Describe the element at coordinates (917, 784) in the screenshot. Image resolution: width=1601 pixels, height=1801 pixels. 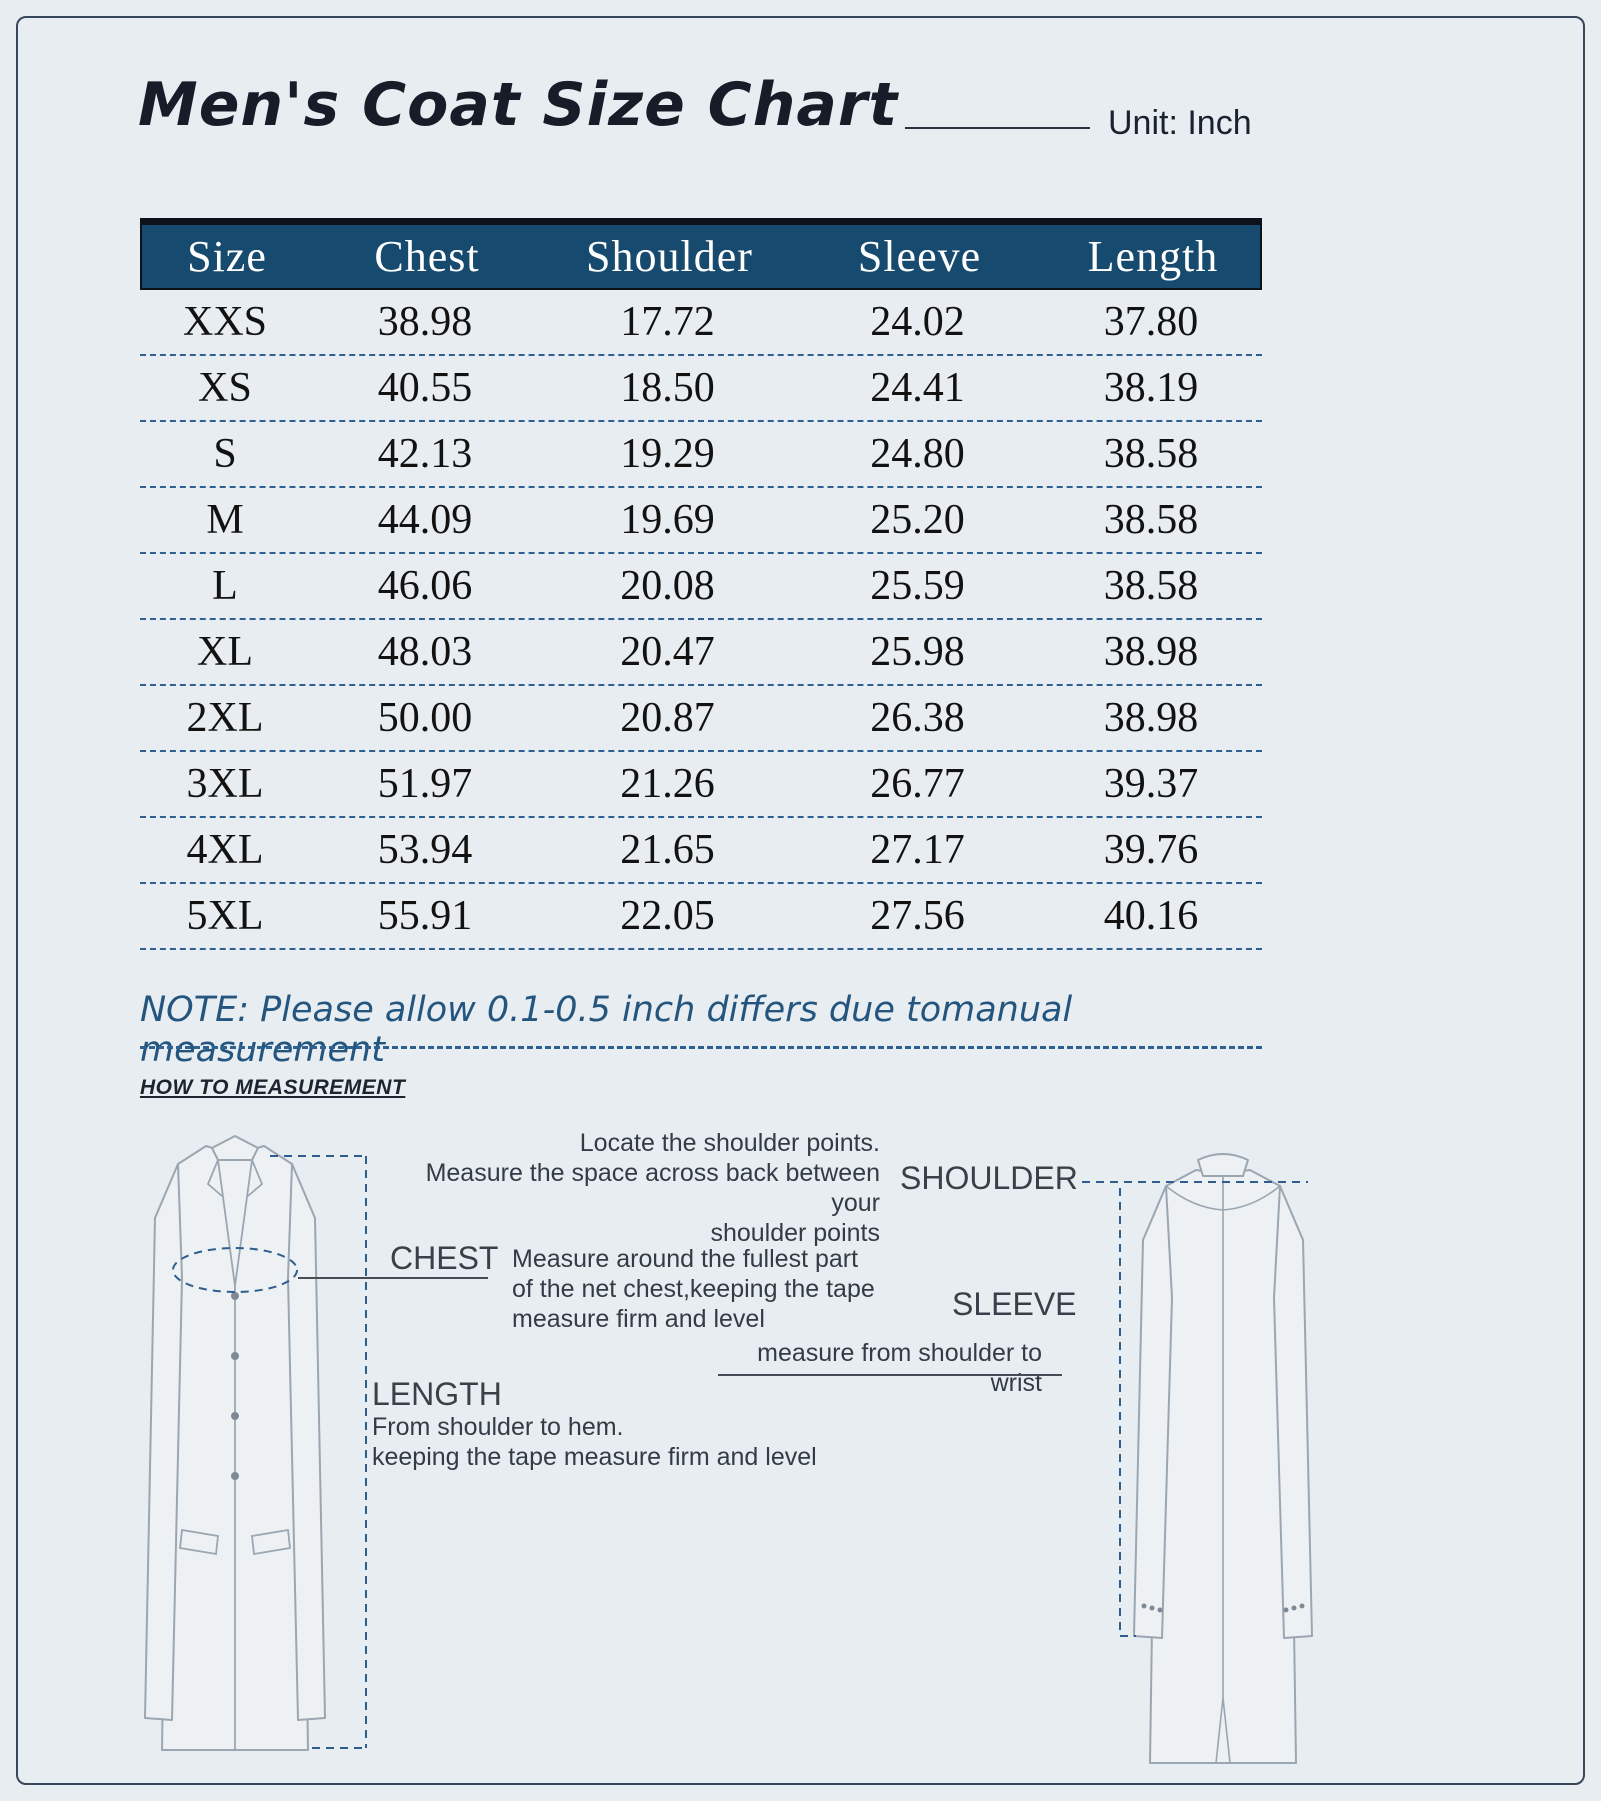
I see `value-cell: 26.77` at that location.